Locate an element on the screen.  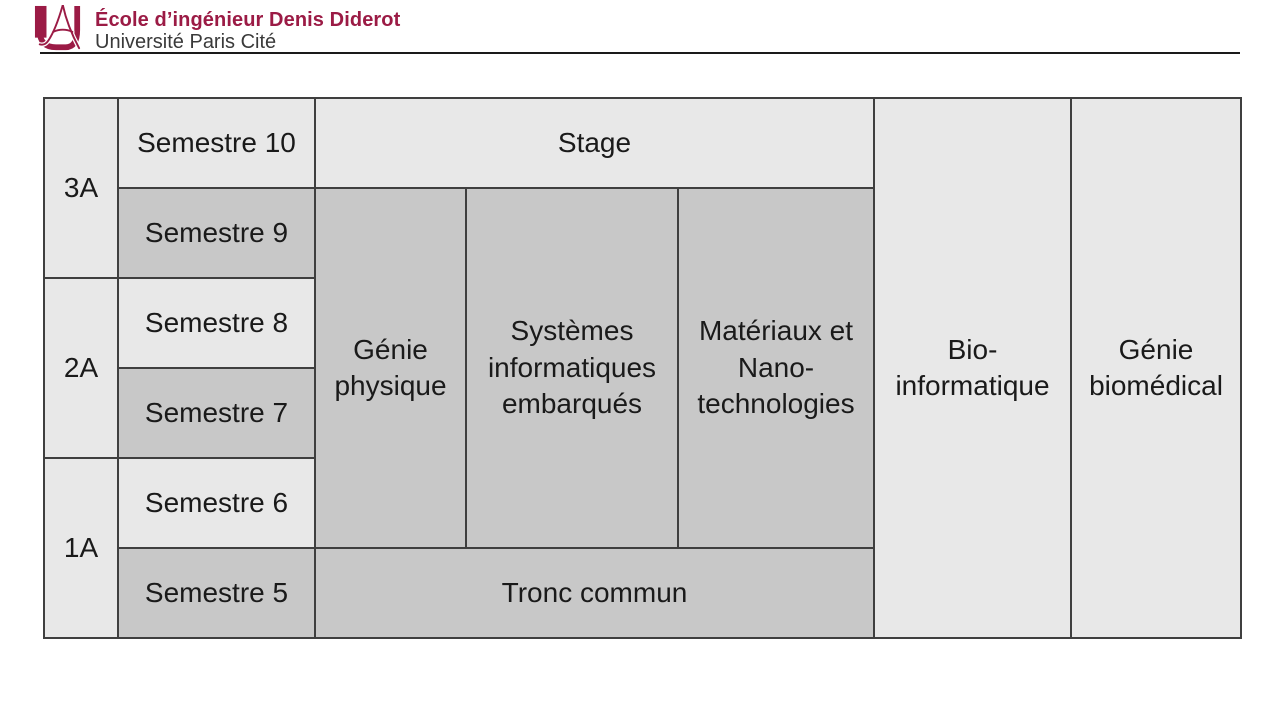
university-name: Université Paris Cité is located at coordinates (186, 42).